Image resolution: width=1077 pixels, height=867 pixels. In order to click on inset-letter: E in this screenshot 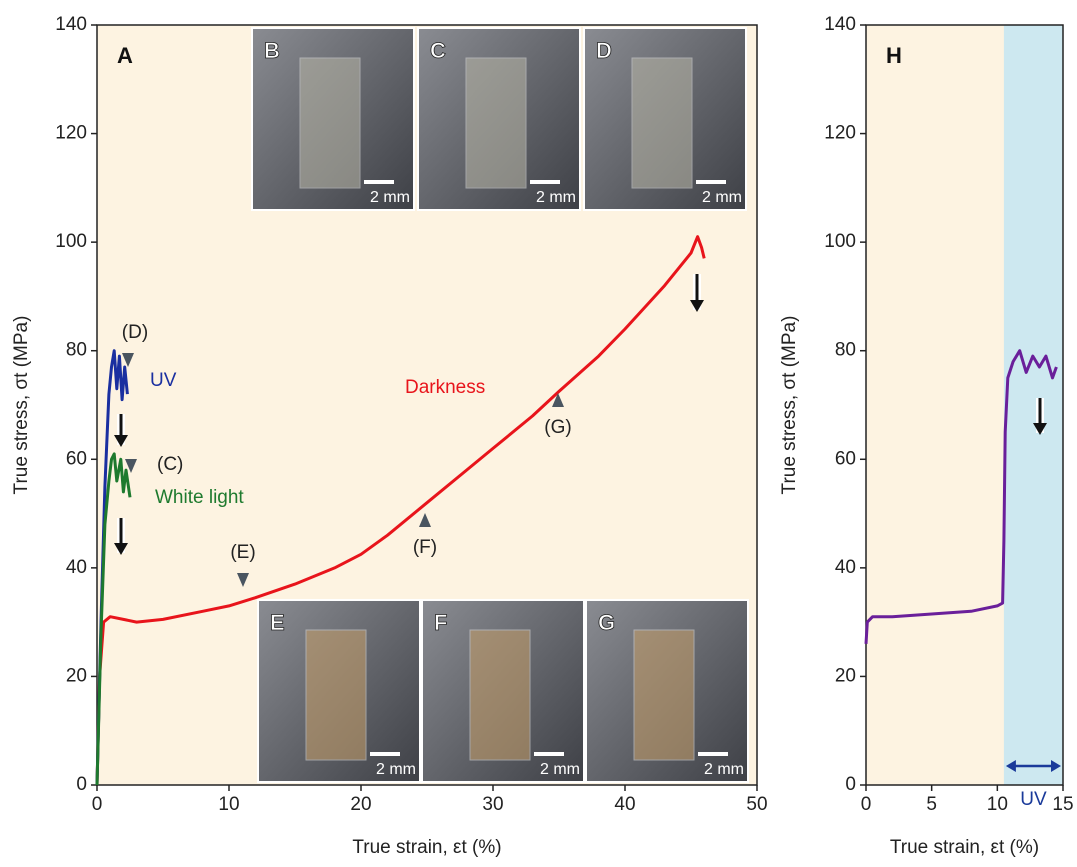, I will do `click(277, 622)`.